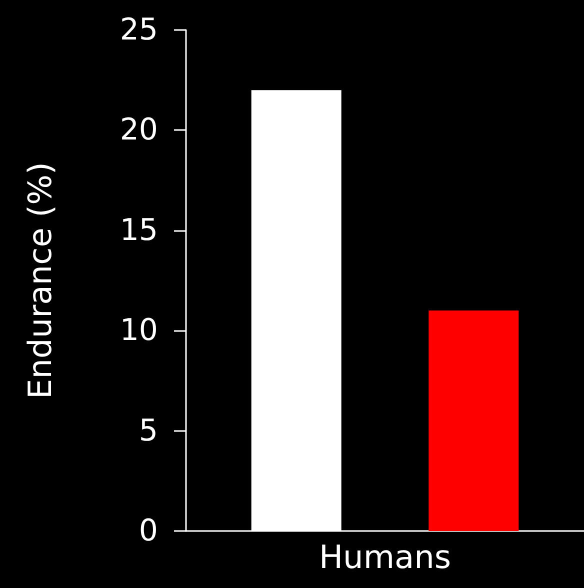  What do you see at coordinates (139, 230) in the screenshot?
I see `y-tick-label: 15` at bounding box center [139, 230].